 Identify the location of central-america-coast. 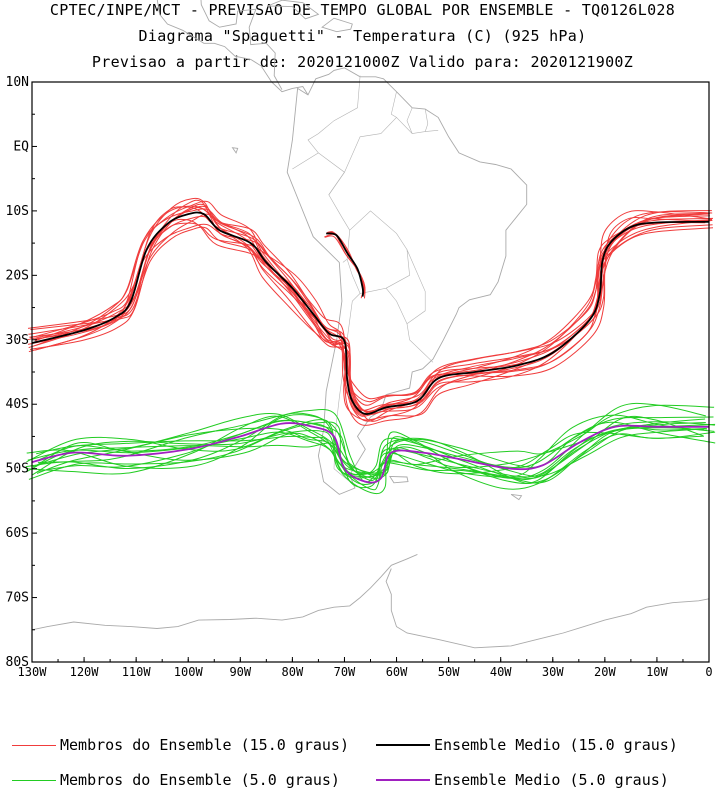
(232, 48).